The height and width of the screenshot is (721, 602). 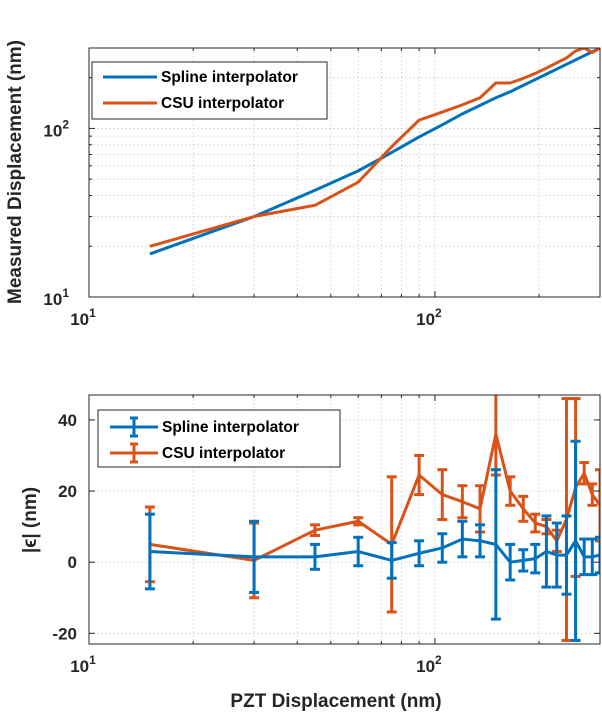 I want to click on bottom-line-csu, so click(x=374, y=497).